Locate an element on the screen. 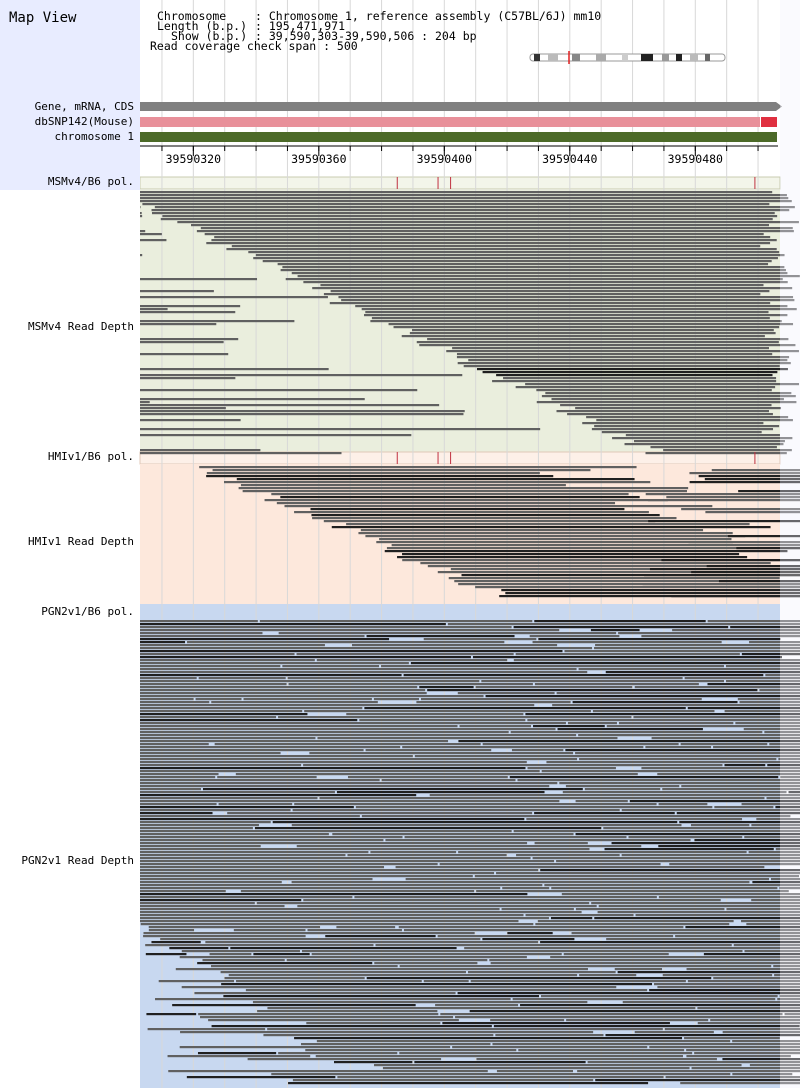  pgn-pol-label: PGN2v1/B6 pol. is located at coordinates (87, 611).